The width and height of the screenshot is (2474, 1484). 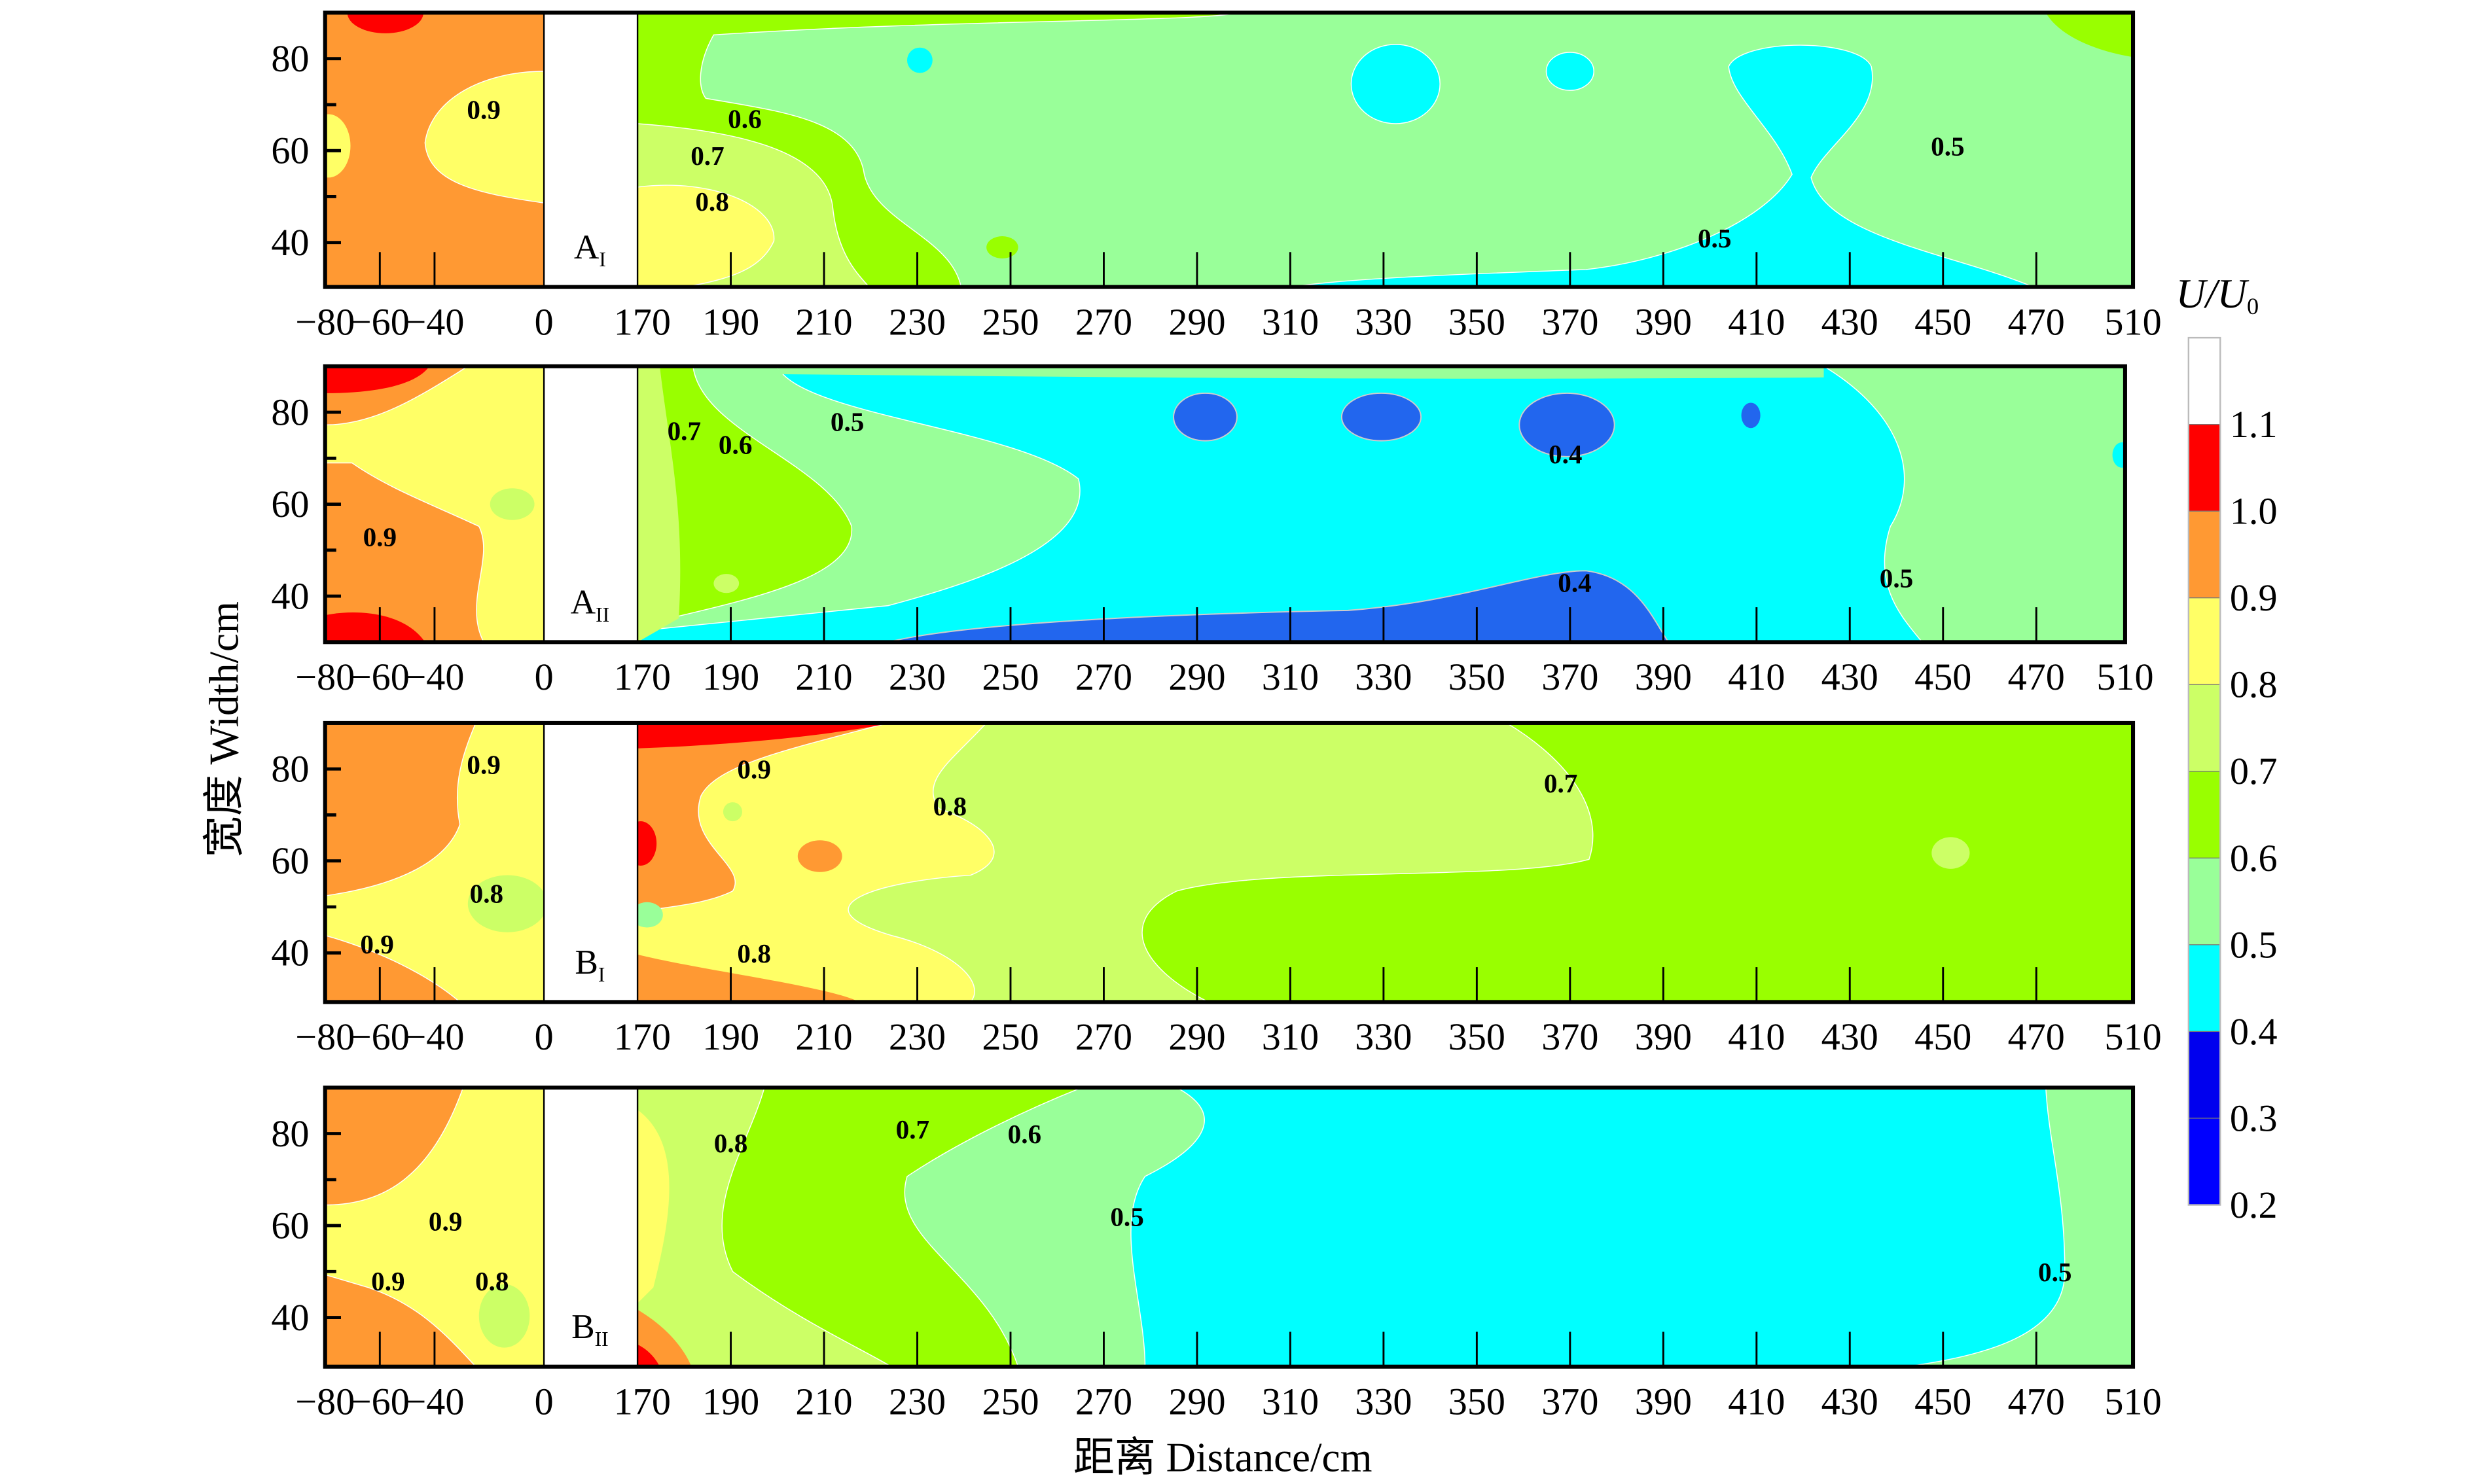 What do you see at coordinates (2254, 598) in the screenshot?
I see `colorbar-level-label: 0.9` at bounding box center [2254, 598].